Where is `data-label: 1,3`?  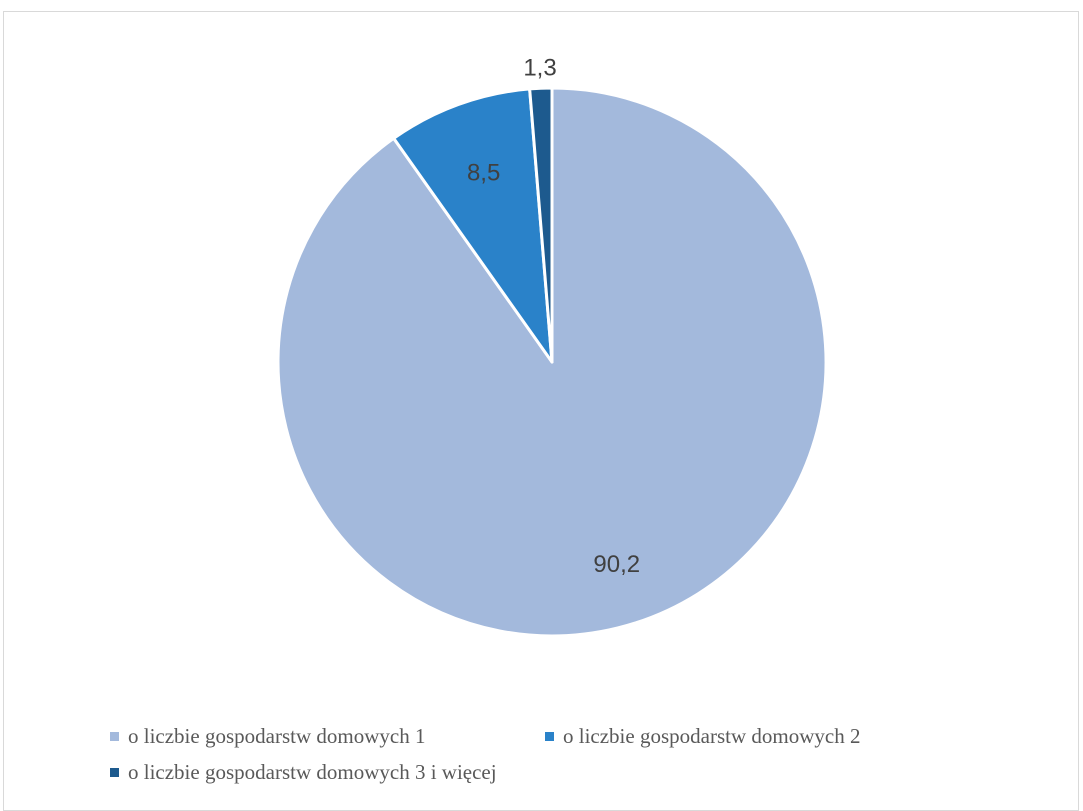 data-label: 1,3 is located at coordinates (539, 67).